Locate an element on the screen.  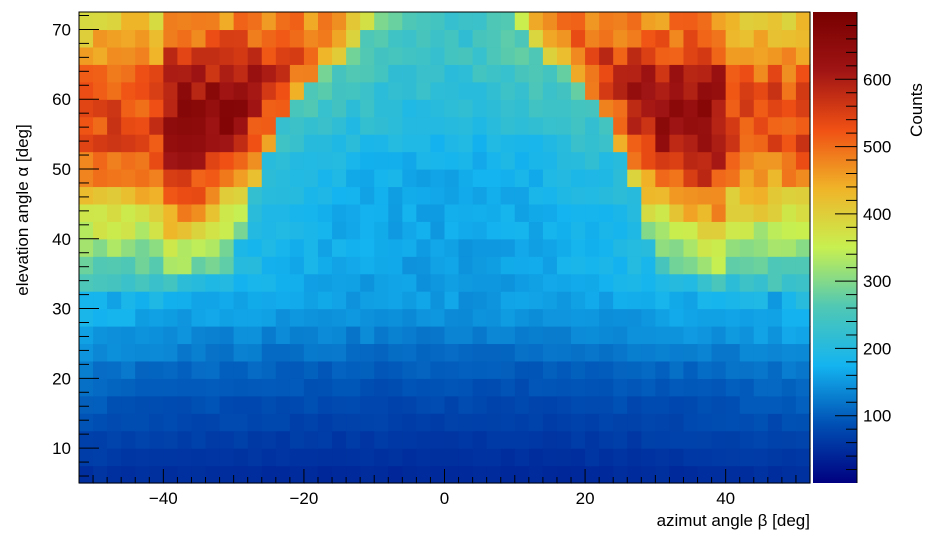
color-scale-bar is located at coordinates (835, 247).